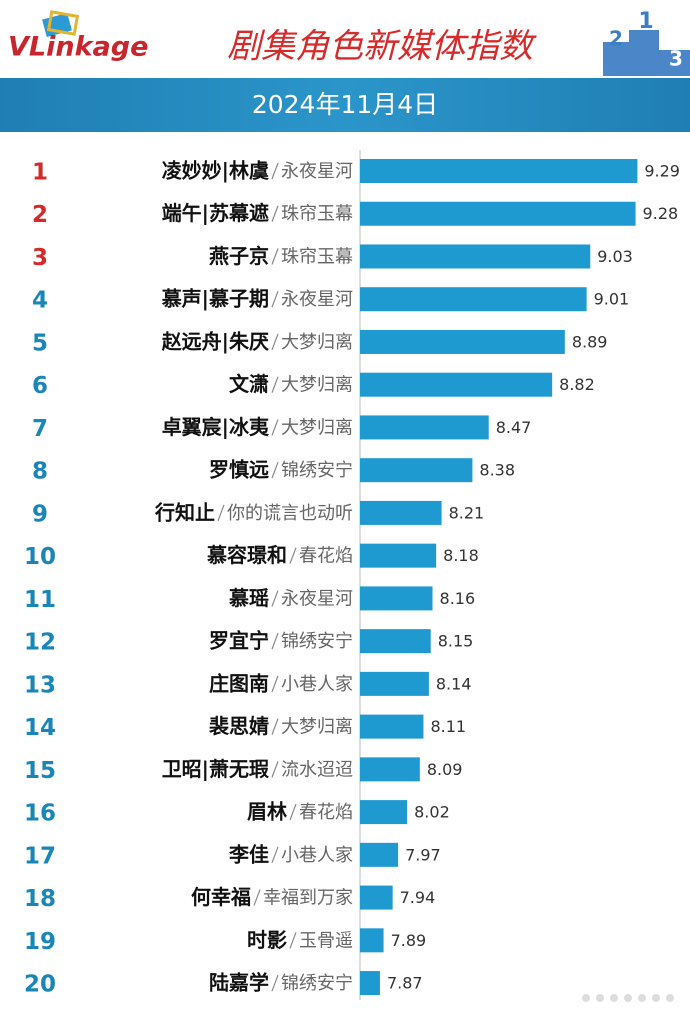 This screenshot has width=690, height=1015. What do you see at coordinates (238, 726) in the screenshot?
I see `character-name: 裴思婧` at bounding box center [238, 726].